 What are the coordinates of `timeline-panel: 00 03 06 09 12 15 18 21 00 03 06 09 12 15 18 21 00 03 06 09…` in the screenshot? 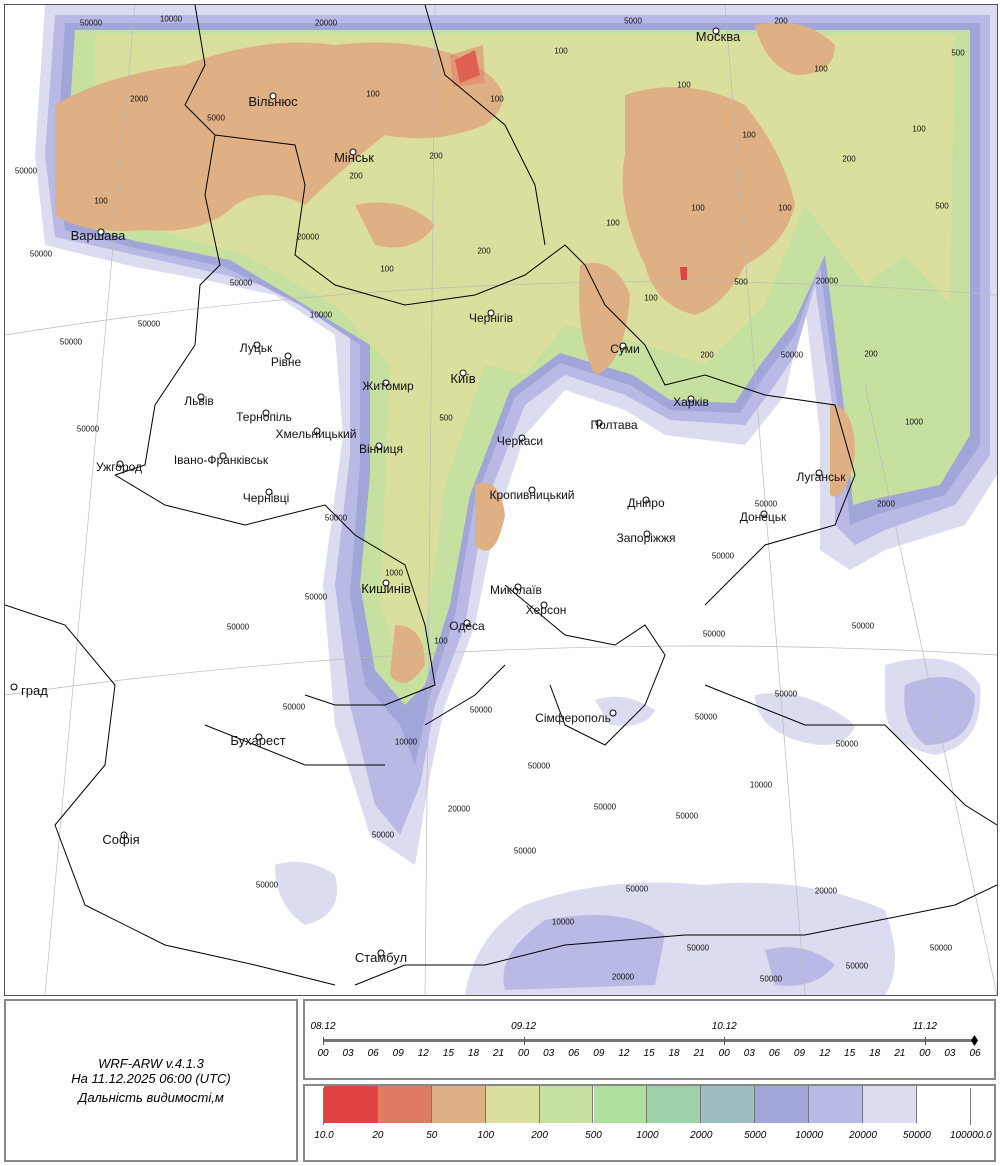 It's located at (649, 1039).